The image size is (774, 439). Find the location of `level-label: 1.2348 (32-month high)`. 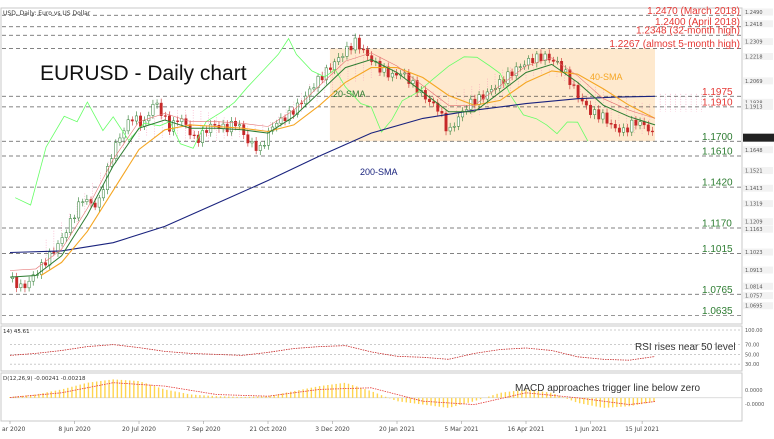

level-label: 1.2348 (32-month high) is located at coordinates (688, 31).